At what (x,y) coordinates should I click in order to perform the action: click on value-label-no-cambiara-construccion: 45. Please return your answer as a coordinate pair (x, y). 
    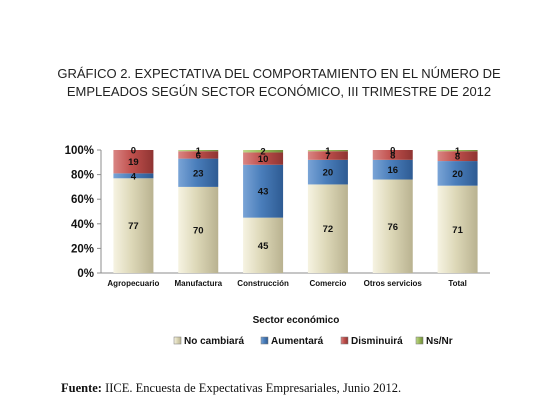
    Looking at the image, I should click on (263, 246).